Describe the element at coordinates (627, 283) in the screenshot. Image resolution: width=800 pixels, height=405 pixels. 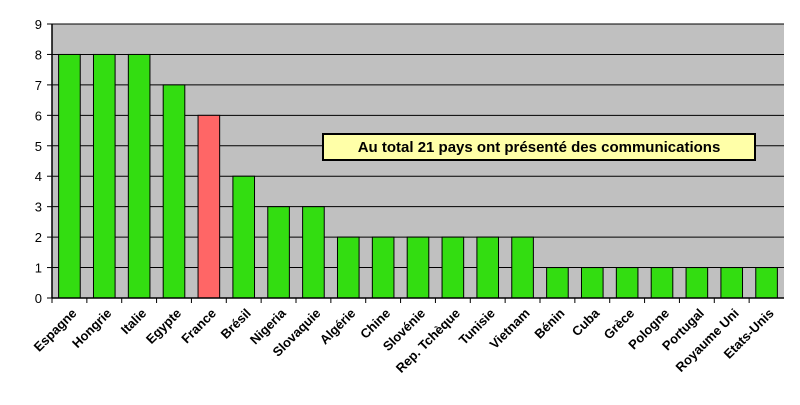
I see `bar-gr-ce` at that location.